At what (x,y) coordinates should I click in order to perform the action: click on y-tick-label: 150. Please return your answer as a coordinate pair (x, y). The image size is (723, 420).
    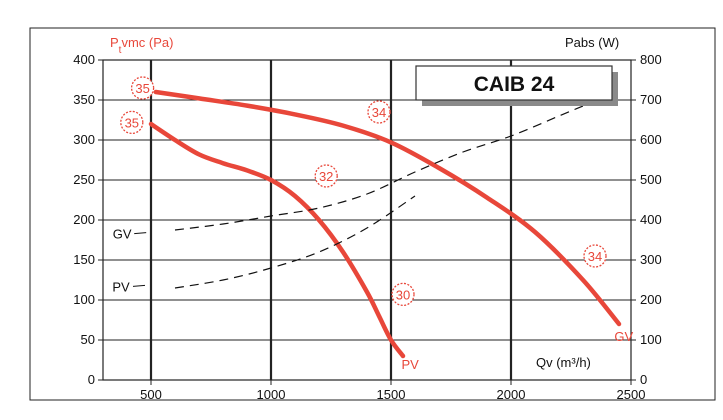
    Looking at the image, I should click on (84, 259).